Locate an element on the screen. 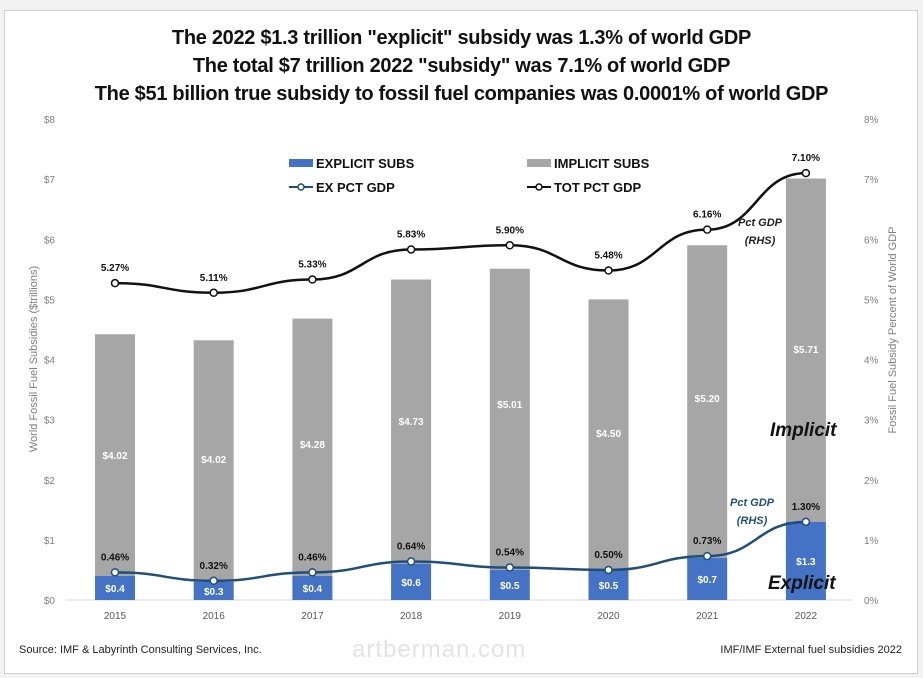 The width and height of the screenshot is (923, 678). tot-pct-gdp-data-label: 5.33% is located at coordinates (312, 265).